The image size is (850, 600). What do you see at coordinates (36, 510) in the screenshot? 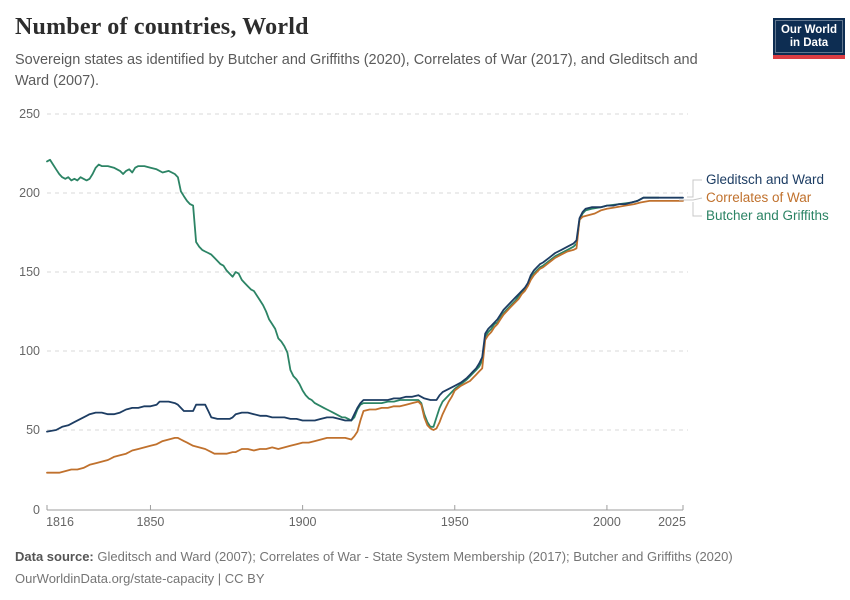
I see `y-tick-label-0: 0` at bounding box center [36, 510].